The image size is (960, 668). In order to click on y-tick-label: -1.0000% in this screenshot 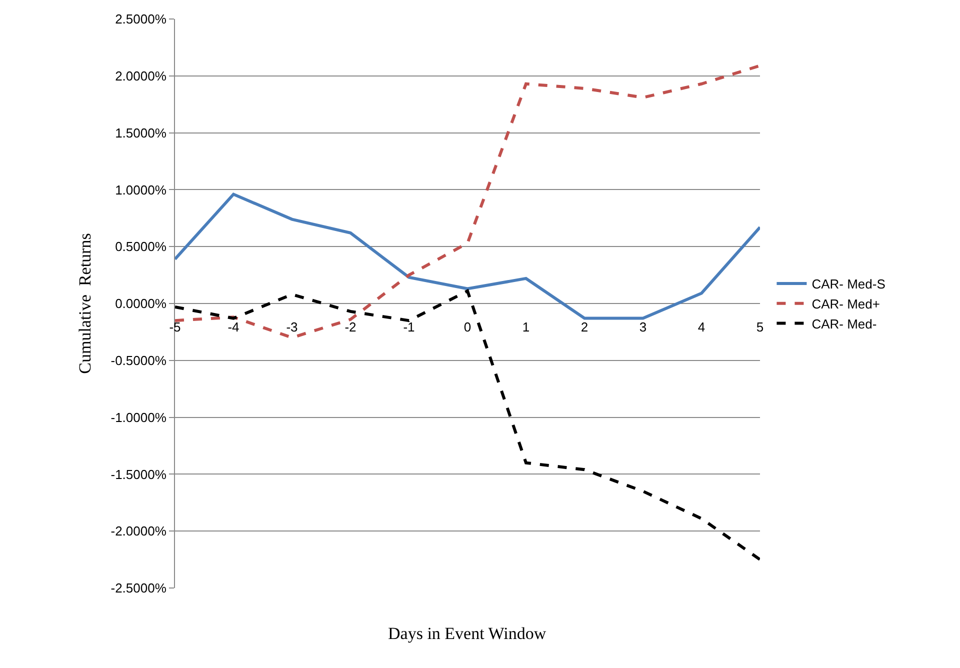, I will do `click(138, 417)`.